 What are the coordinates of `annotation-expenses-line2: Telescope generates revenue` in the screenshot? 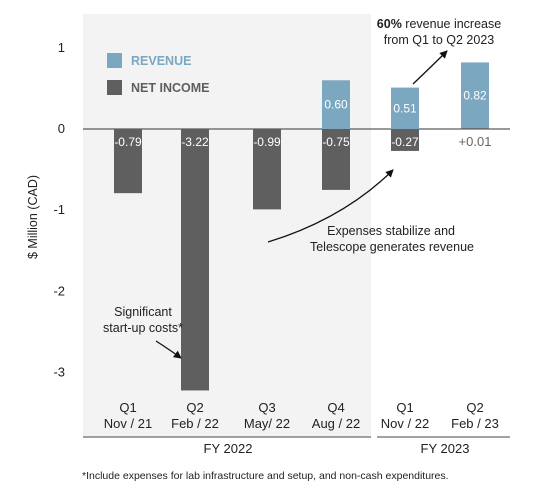 It's located at (392, 247).